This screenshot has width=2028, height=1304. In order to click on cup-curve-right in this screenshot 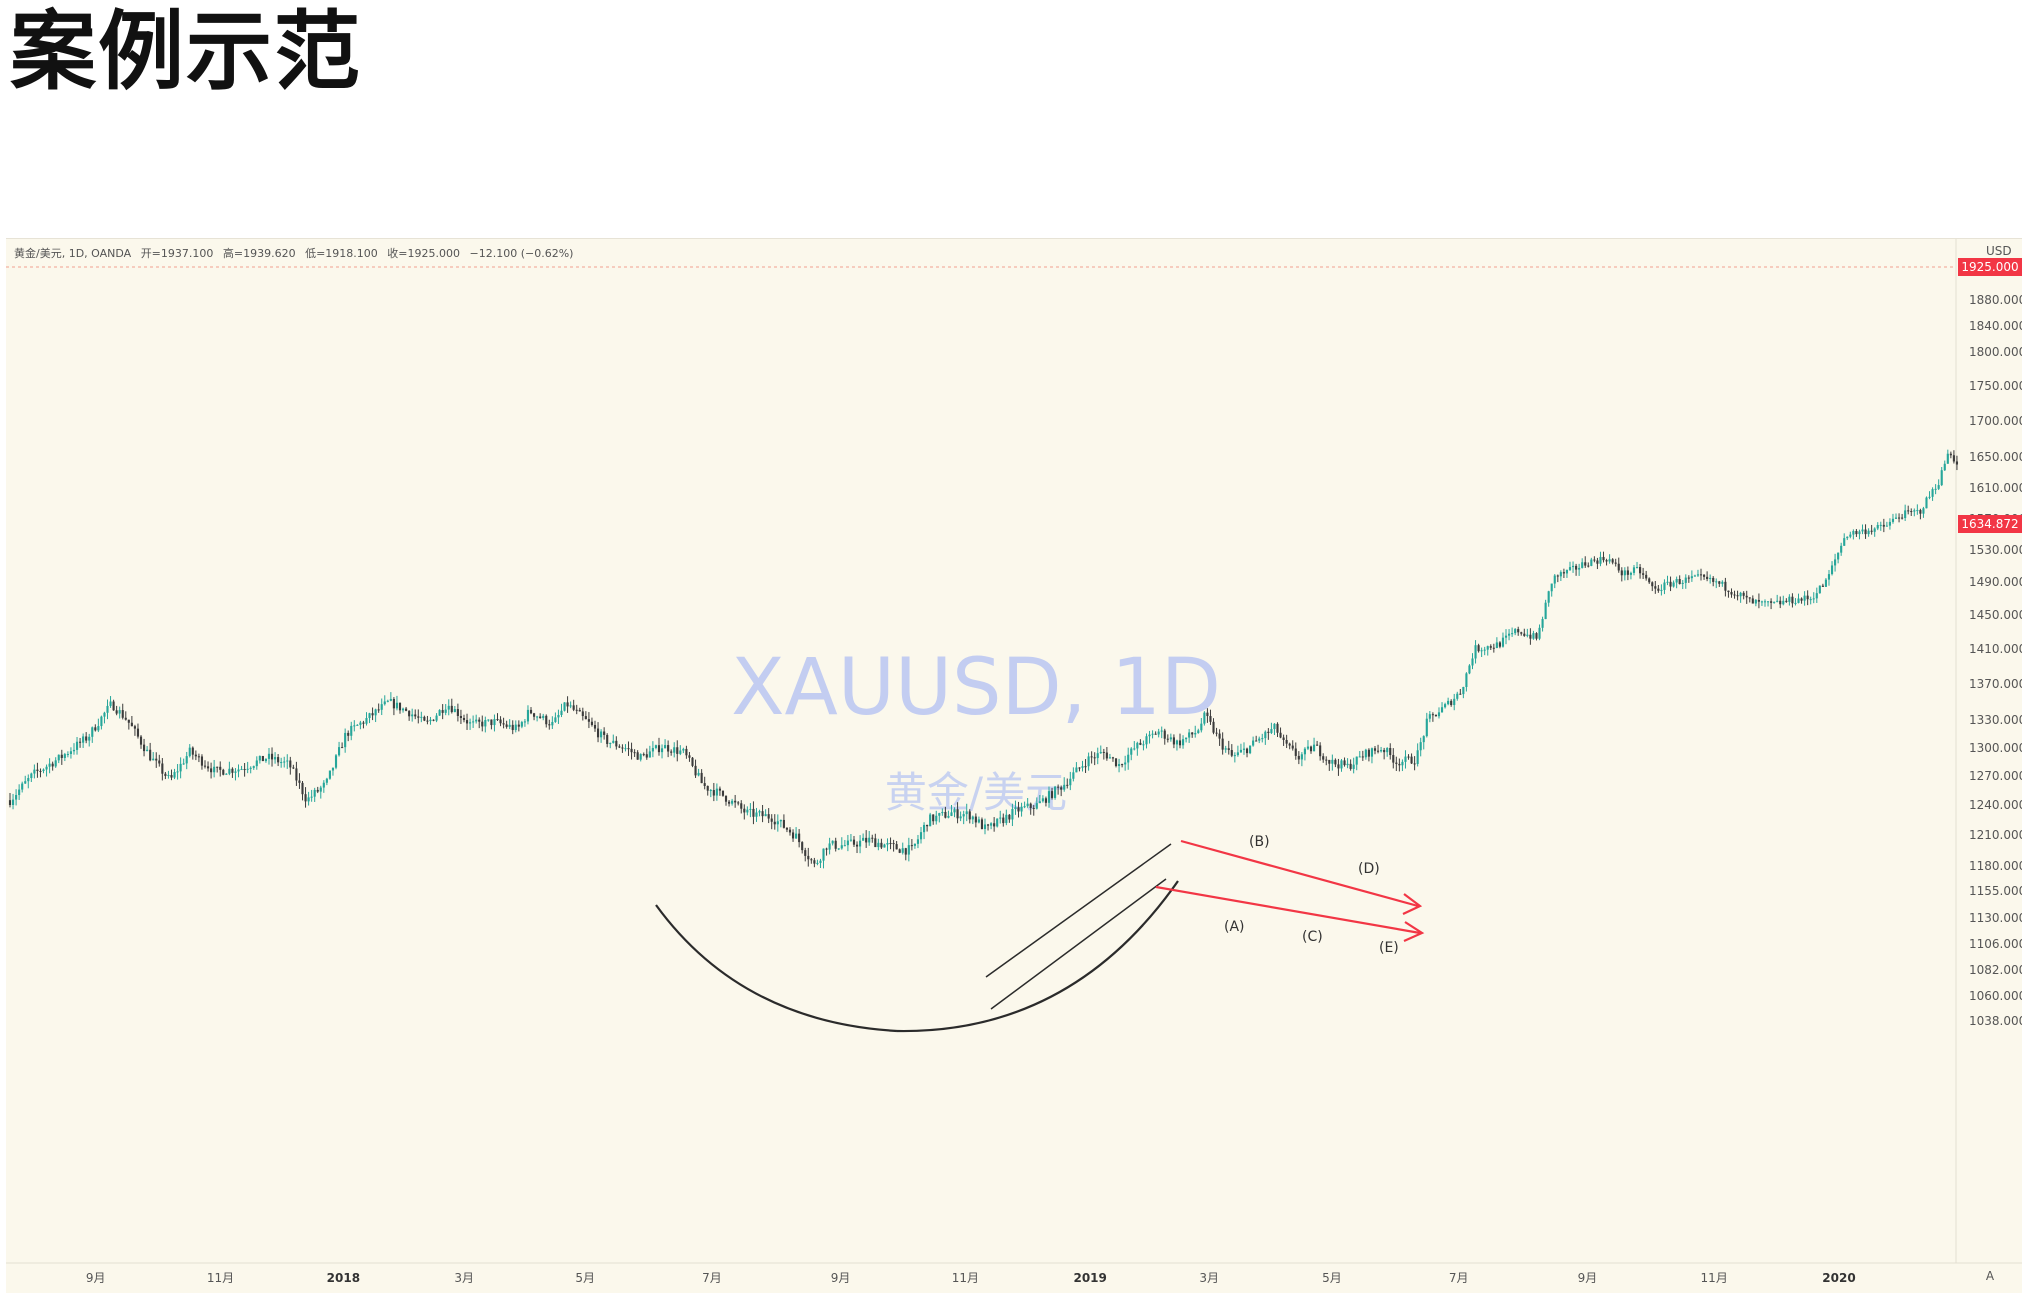, I will do `click(1037, 956)`.